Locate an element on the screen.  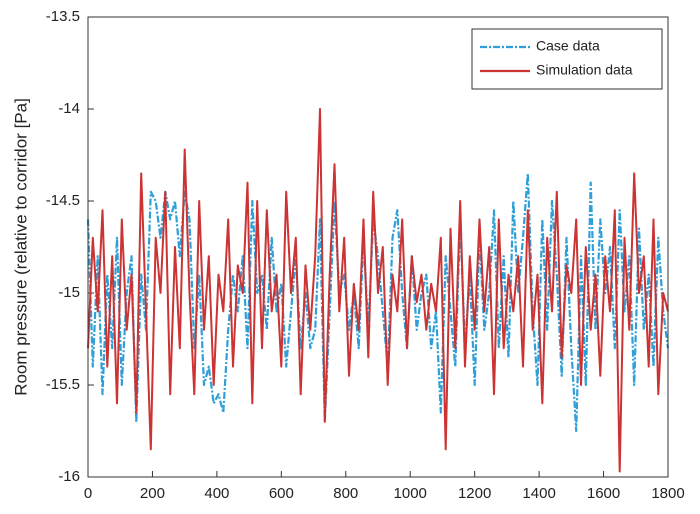
y-tick-label: -13.5 is located at coordinates (63, 16).